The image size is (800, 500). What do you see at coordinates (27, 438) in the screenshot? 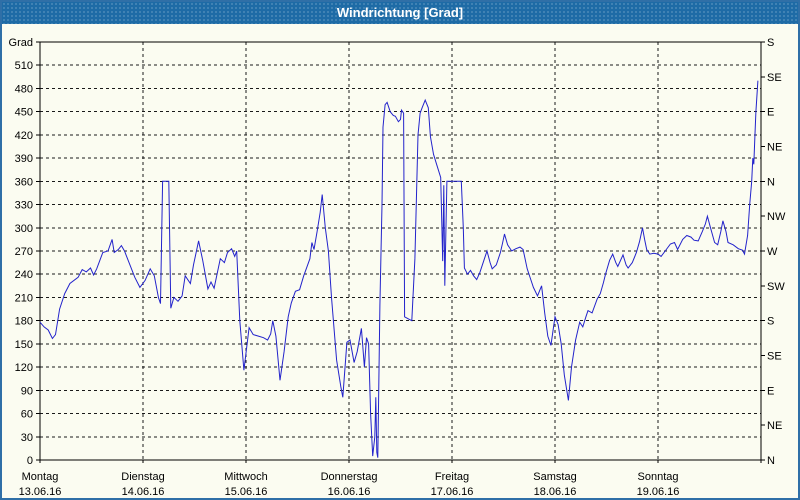
I see `y-tick-label: 30` at bounding box center [27, 438].